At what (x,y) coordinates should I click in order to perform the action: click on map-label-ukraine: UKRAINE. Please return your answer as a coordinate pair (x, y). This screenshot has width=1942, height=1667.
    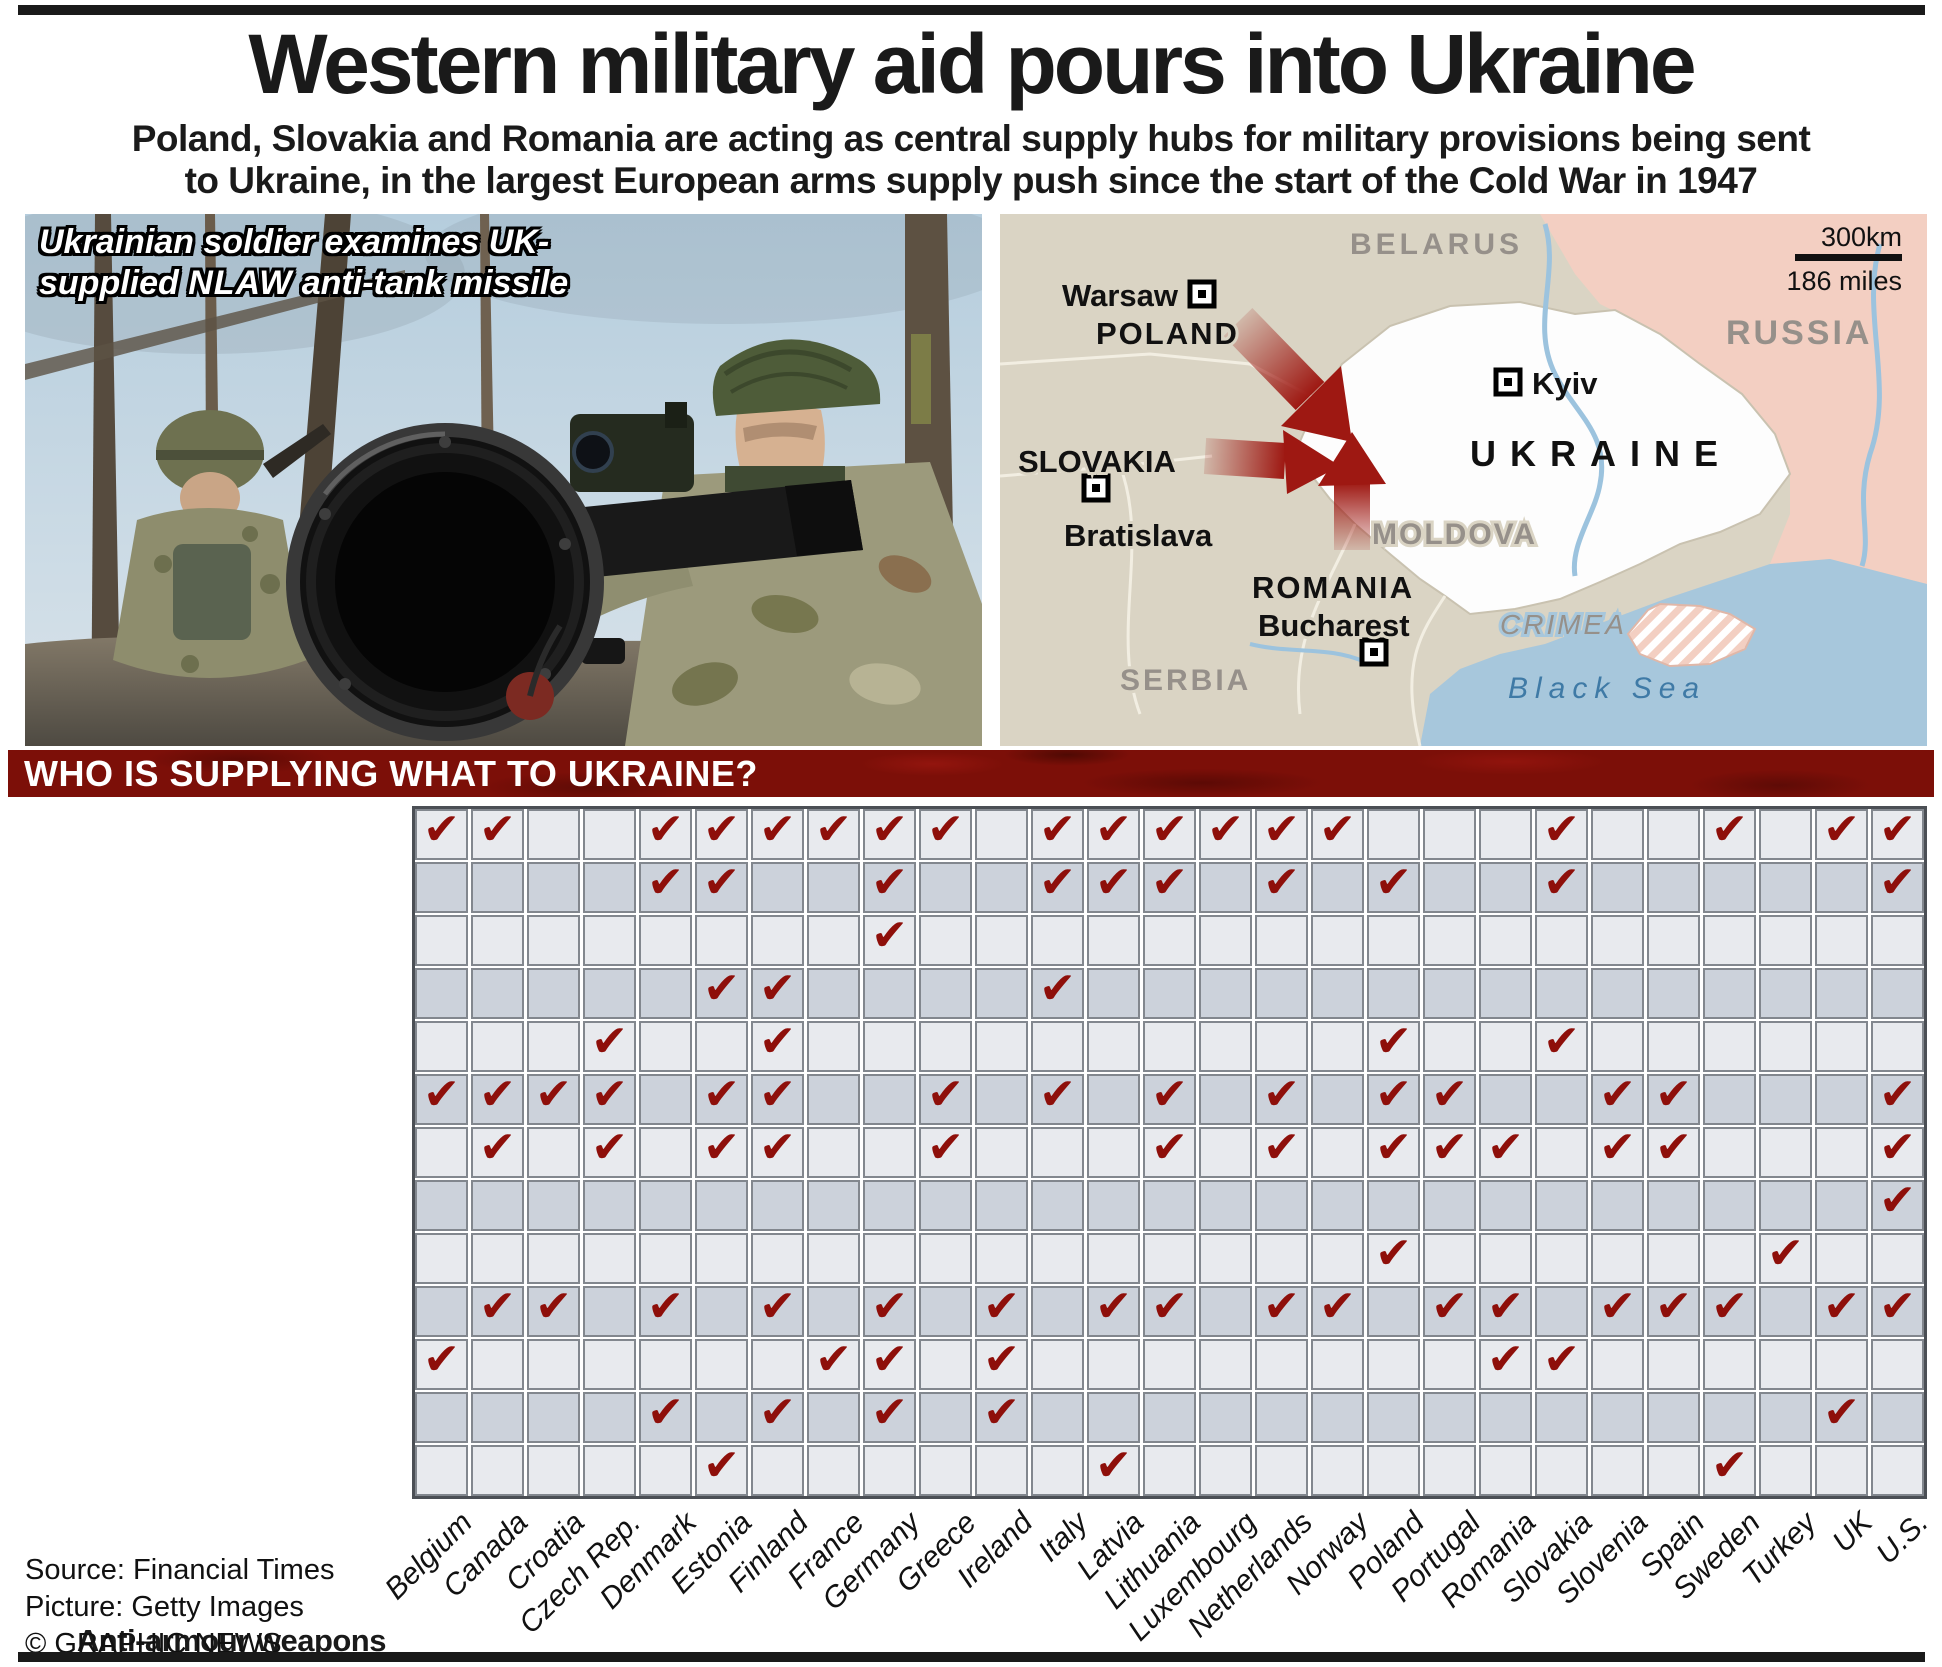
    Looking at the image, I should click on (1601, 453).